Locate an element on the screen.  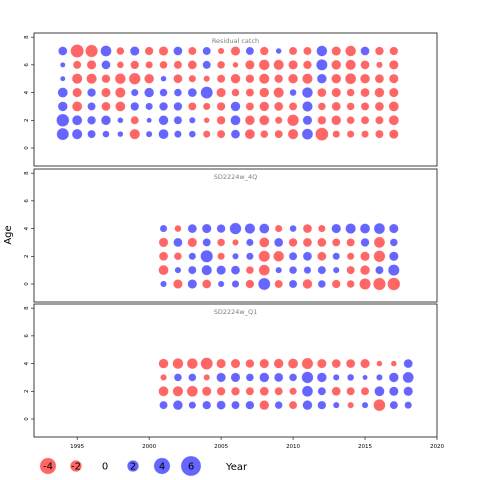
legend-label: 0 is located at coordinates (105, 467).